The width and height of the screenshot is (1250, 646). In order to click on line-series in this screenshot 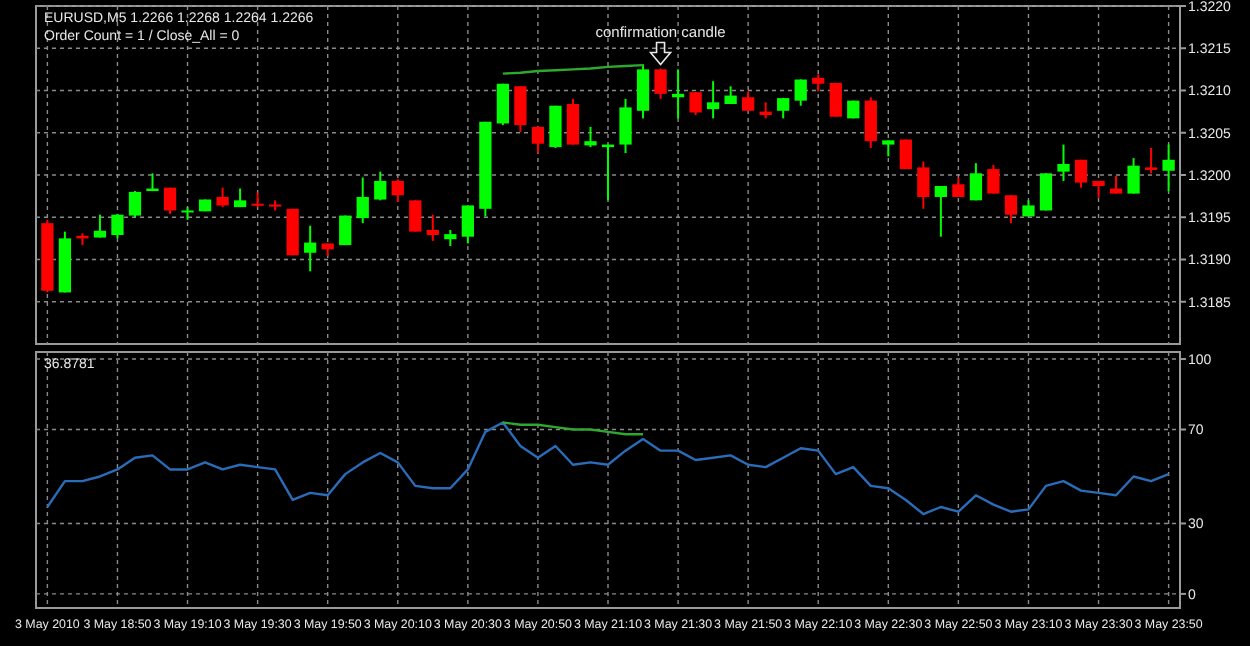, I will do `click(608, 468)`.